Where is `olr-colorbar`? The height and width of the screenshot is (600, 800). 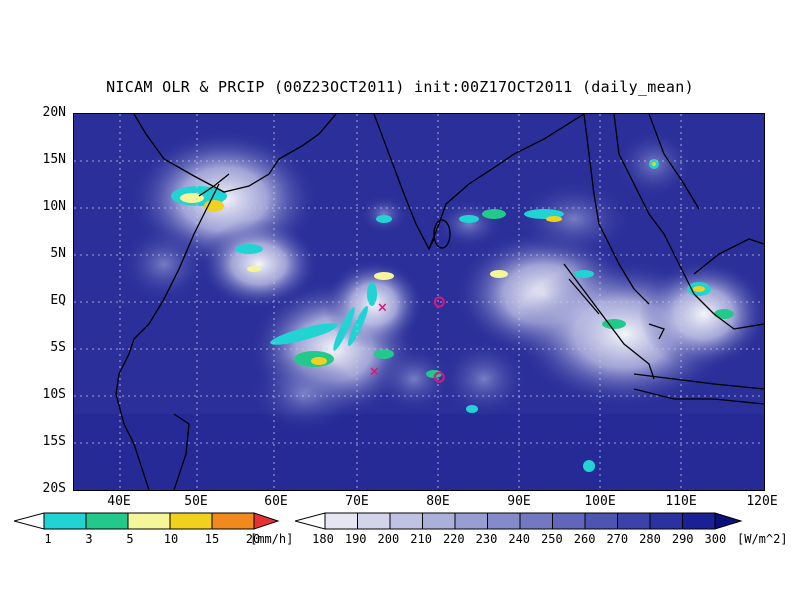 olr-colorbar is located at coordinates (519, 521).